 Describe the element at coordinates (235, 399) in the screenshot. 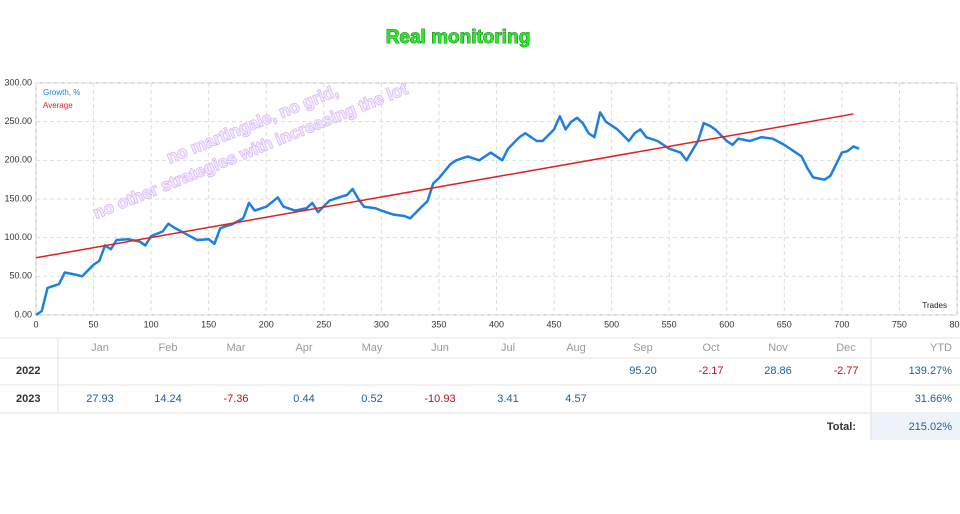

I see `table-cell: -7.36` at that location.